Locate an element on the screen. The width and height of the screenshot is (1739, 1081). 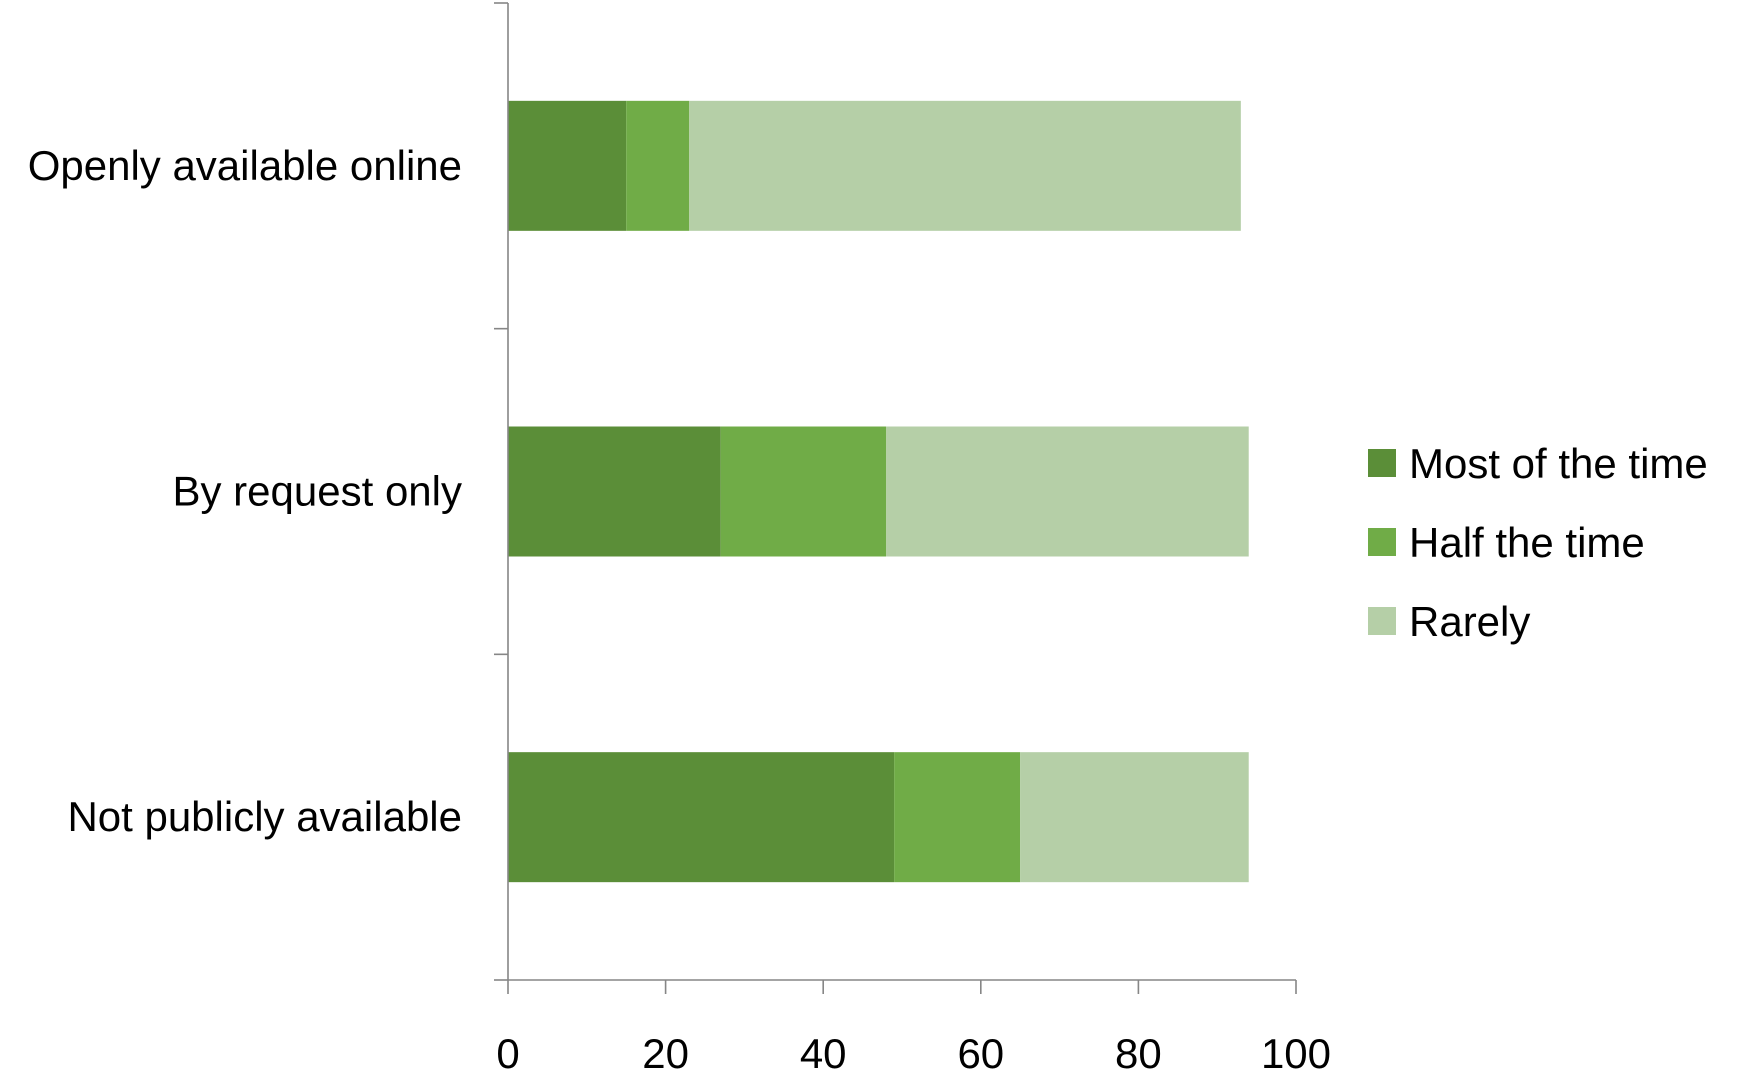
x-tick-label: 40 is located at coordinates (823, 1053).